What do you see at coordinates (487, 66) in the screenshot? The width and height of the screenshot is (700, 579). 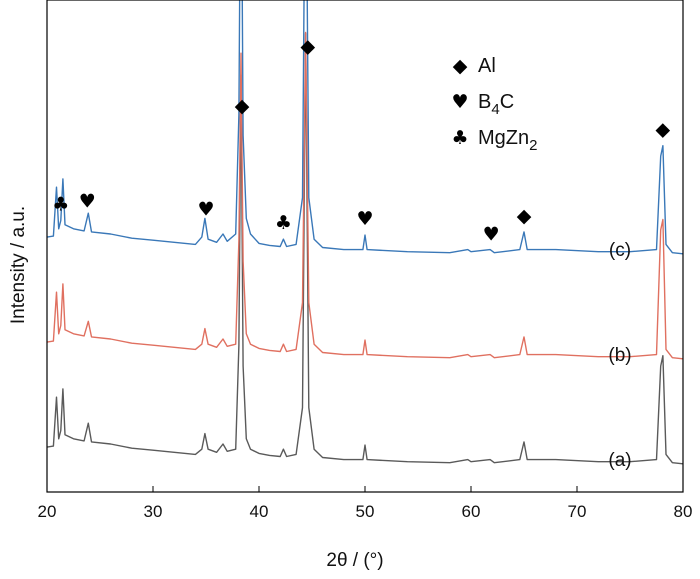 I see `legend-label: Al` at bounding box center [487, 66].